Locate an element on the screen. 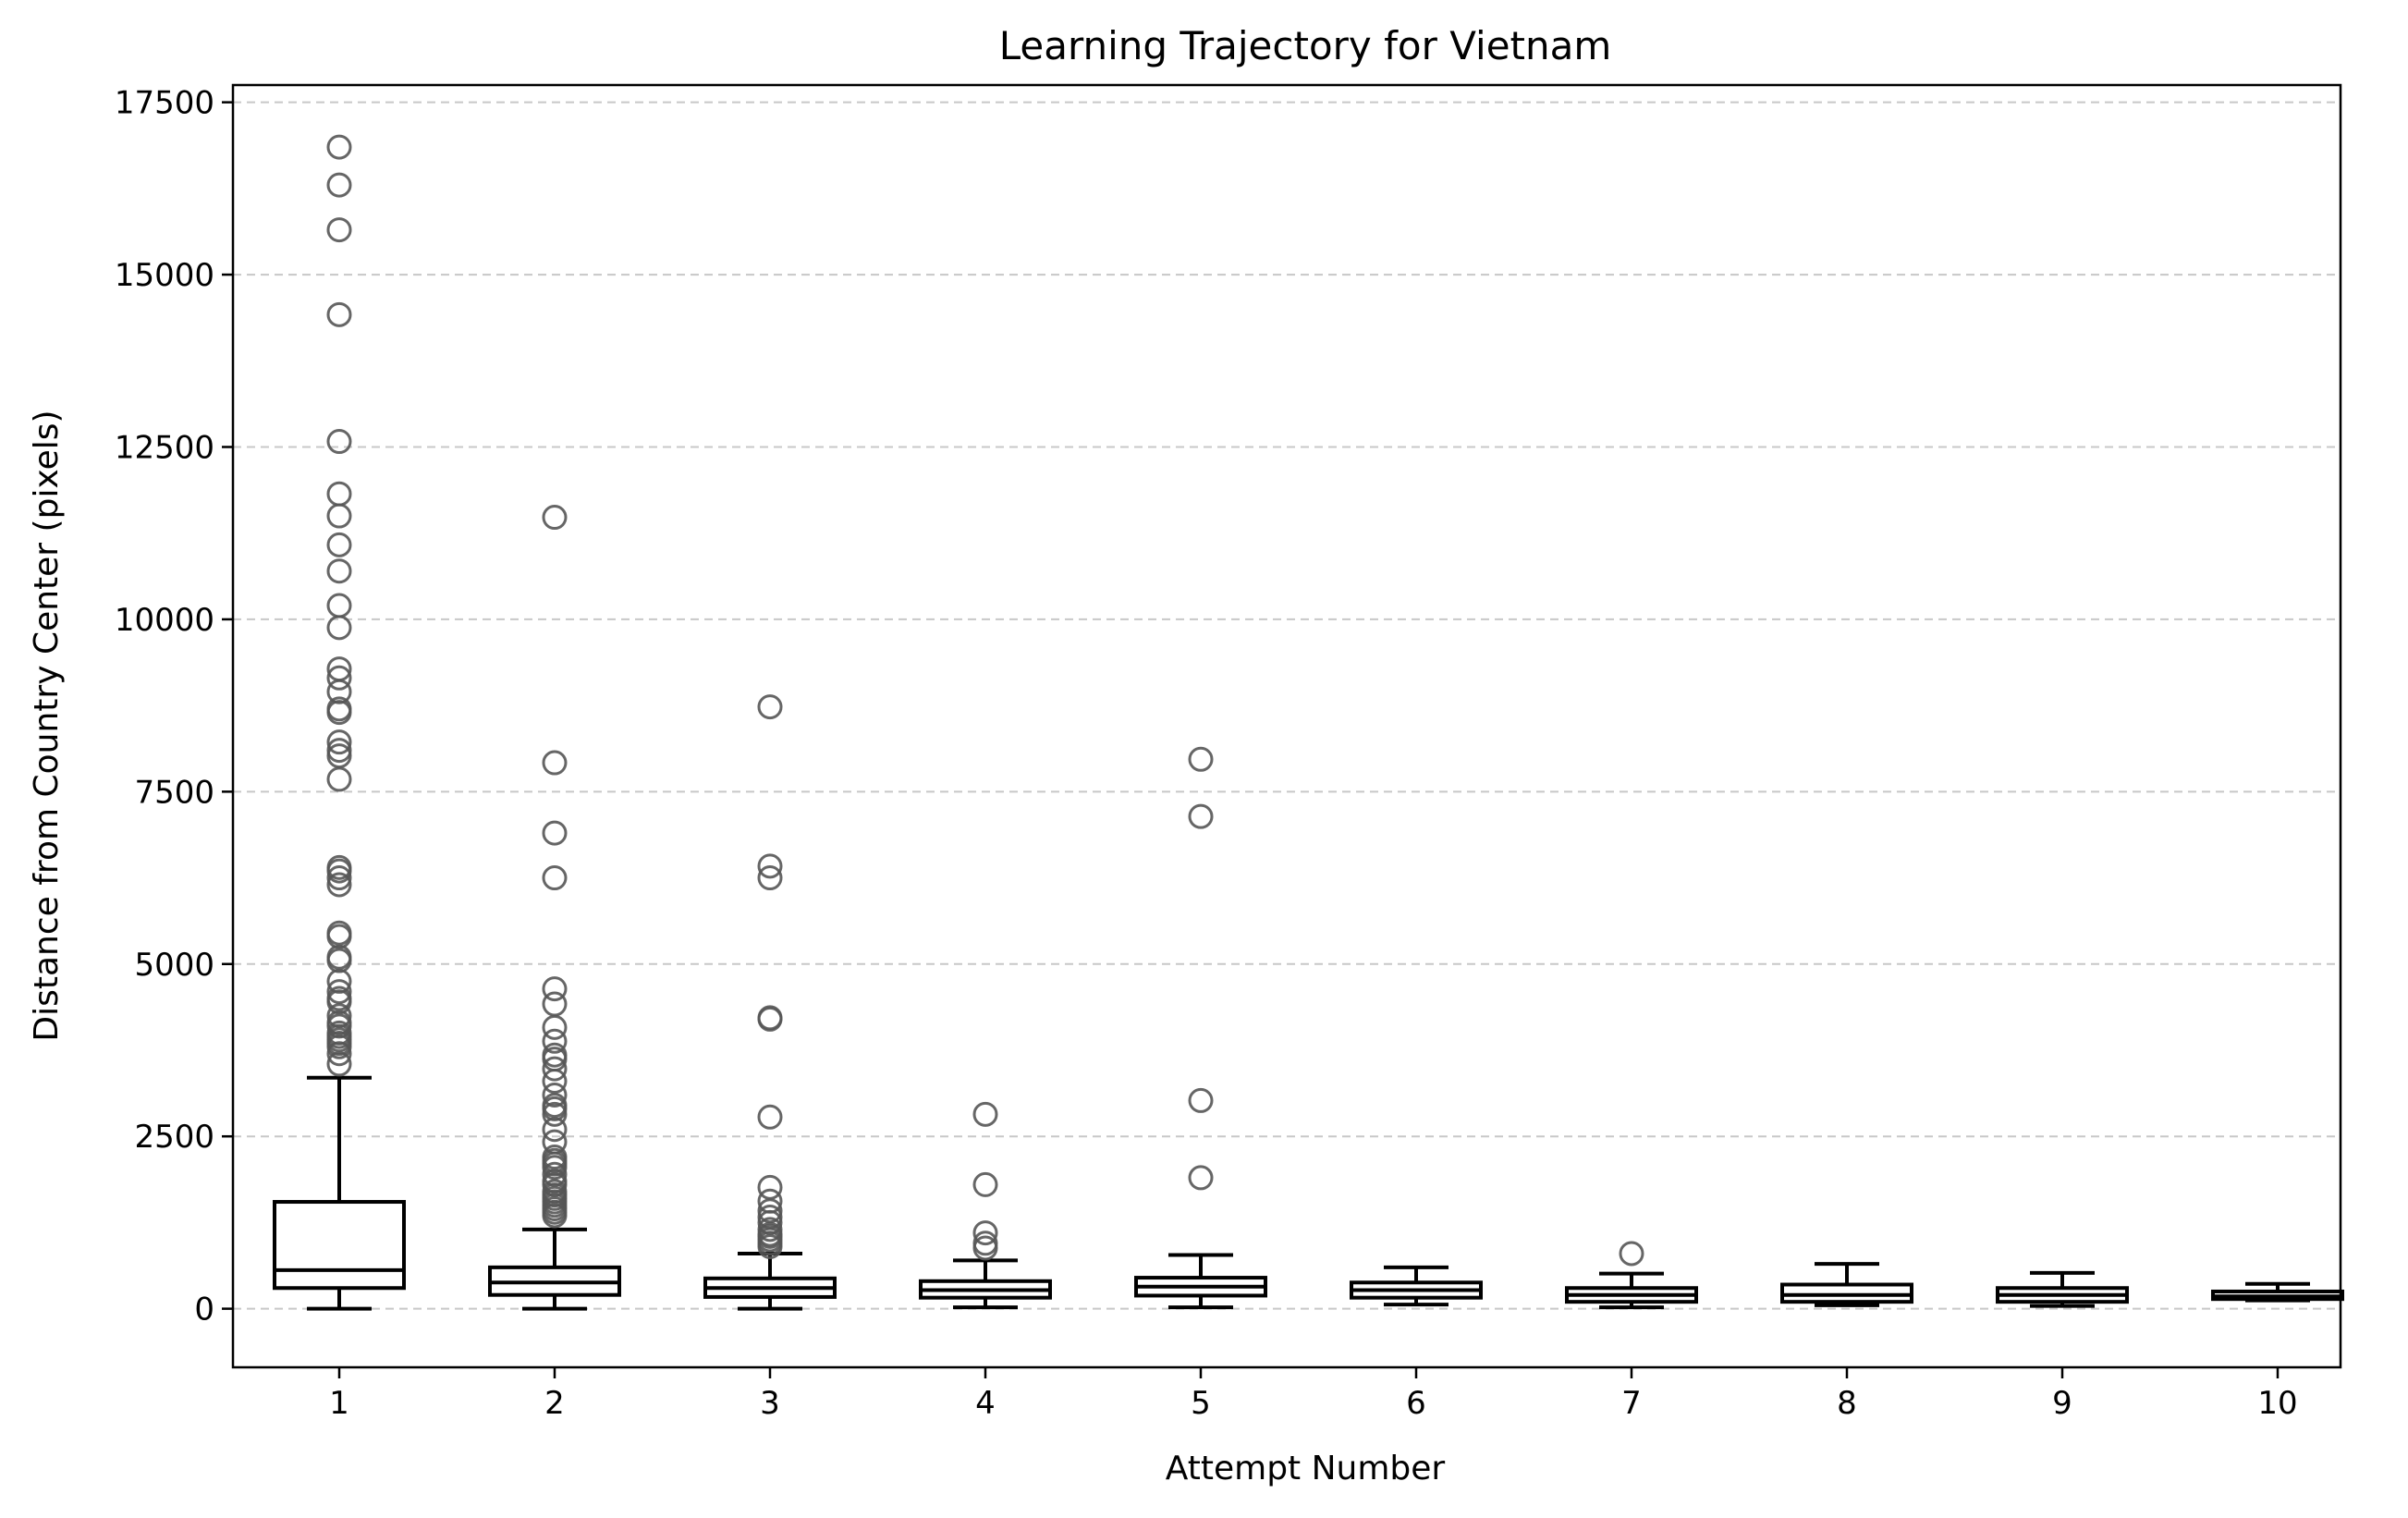  box-iqr is located at coordinates (340, 1245).